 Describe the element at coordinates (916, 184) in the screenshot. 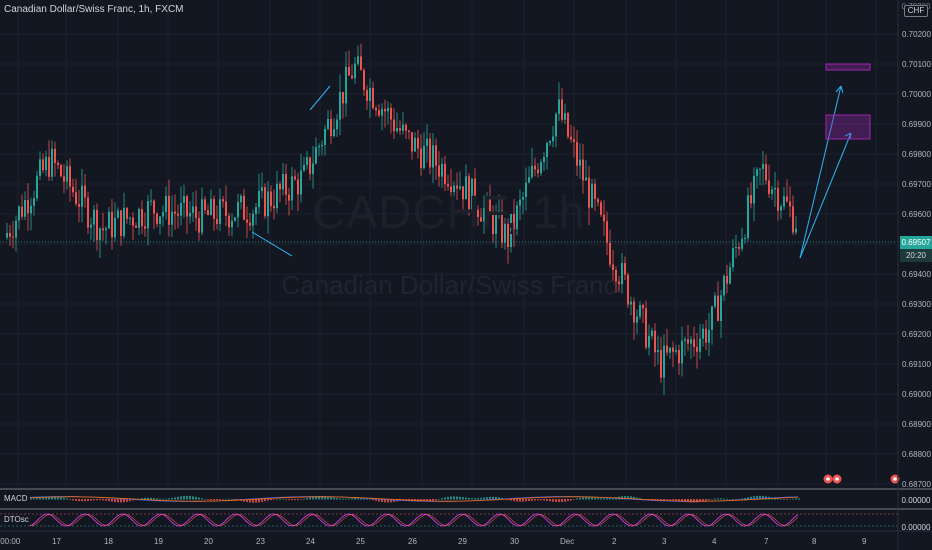

I see `price-tick-label: 0.69700` at that location.